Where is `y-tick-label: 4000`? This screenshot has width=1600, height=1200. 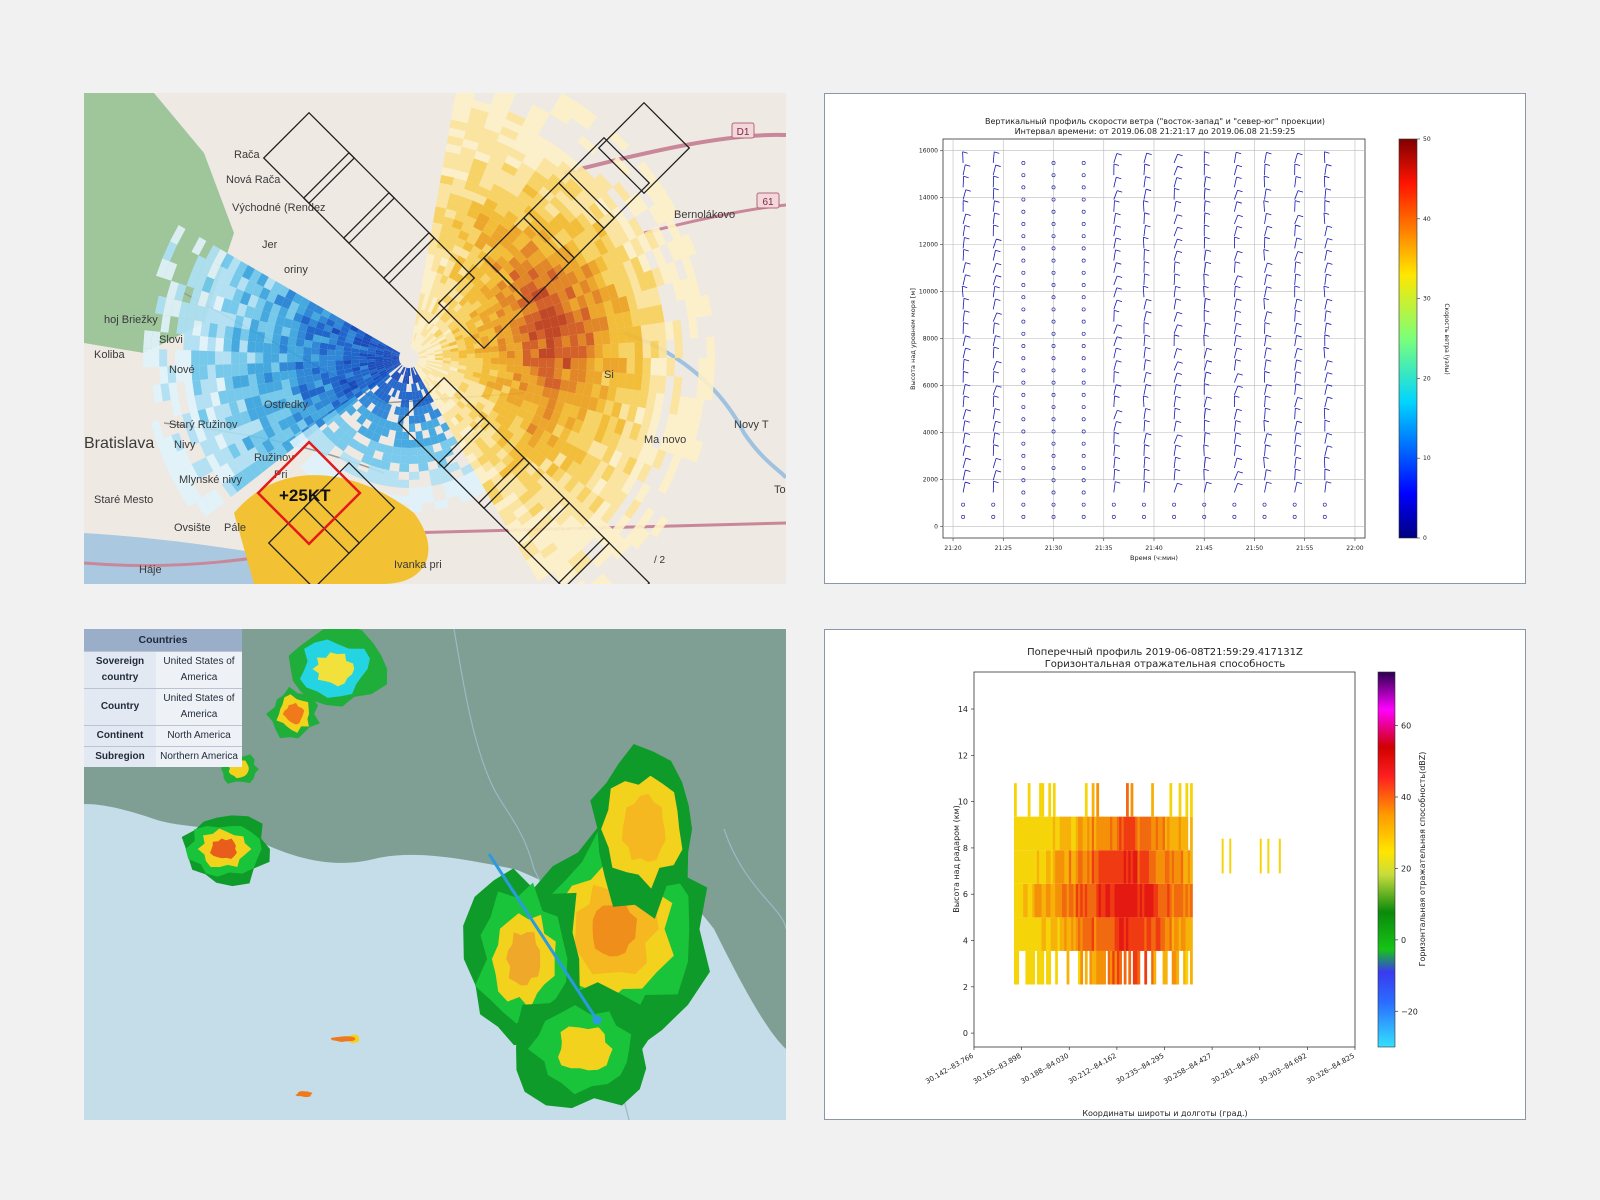 y-tick-label: 4000 is located at coordinates (930, 432).